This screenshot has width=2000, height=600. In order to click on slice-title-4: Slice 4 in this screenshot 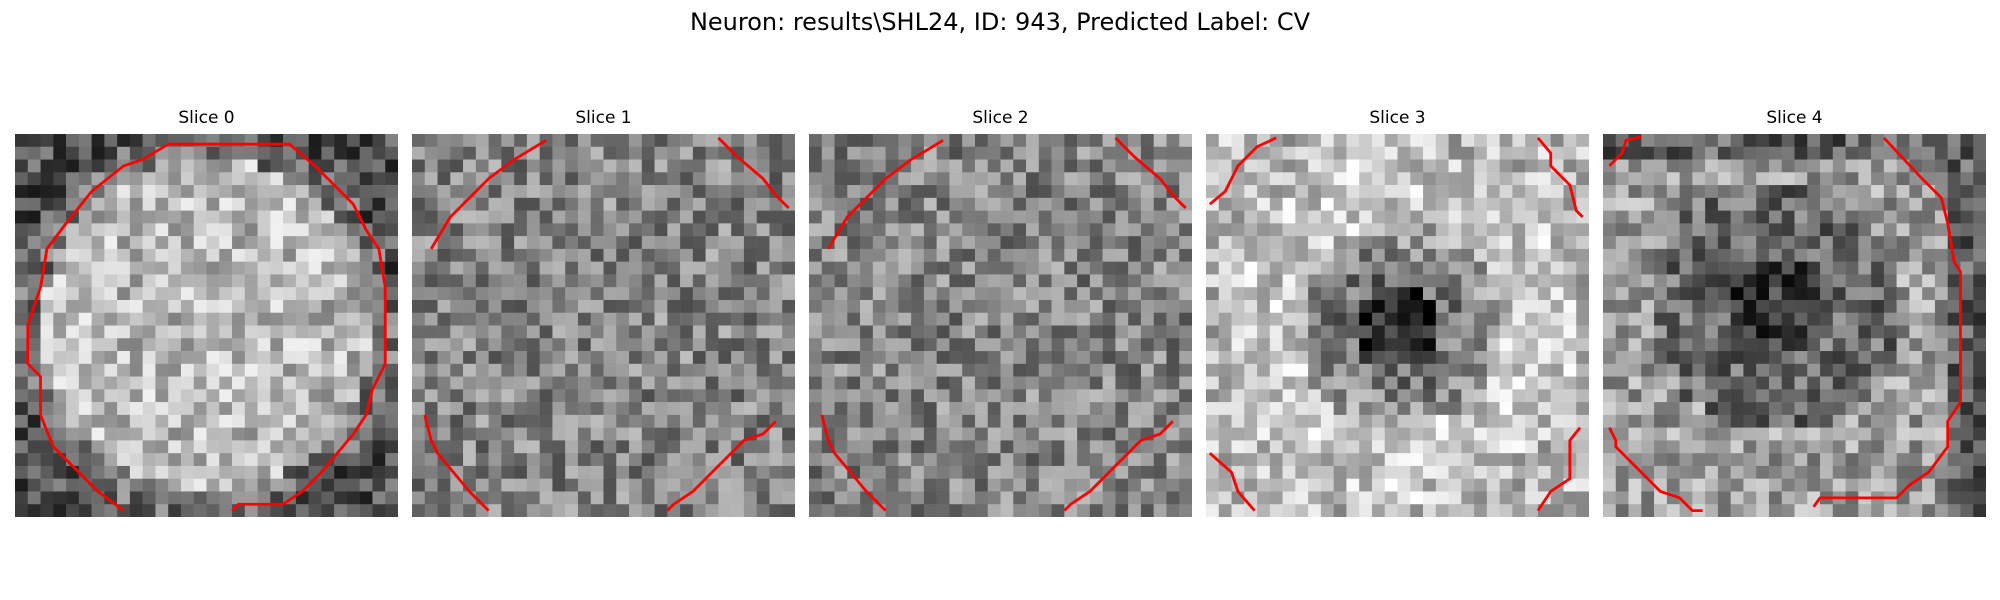, I will do `click(1794, 118)`.